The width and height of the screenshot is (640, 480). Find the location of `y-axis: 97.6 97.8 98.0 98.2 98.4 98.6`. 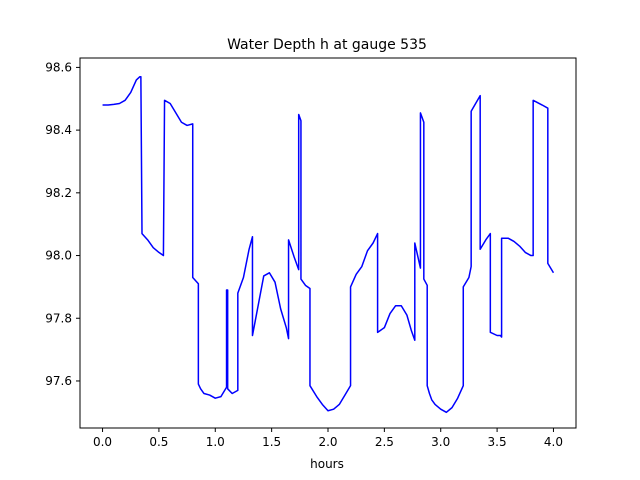

y-axis: 97.6 97.8 98.0 98.2 98.4 98.6 is located at coordinates (62, 224).